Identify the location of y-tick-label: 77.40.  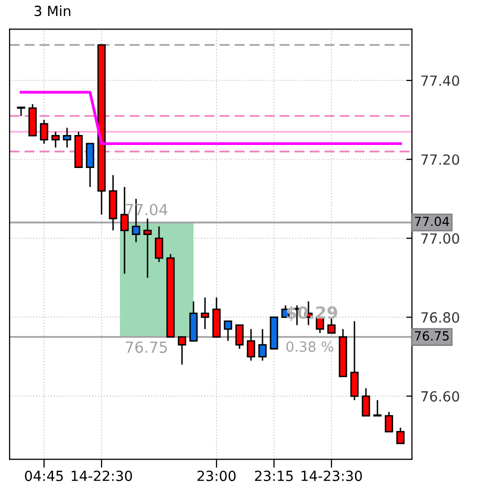
(440, 80).